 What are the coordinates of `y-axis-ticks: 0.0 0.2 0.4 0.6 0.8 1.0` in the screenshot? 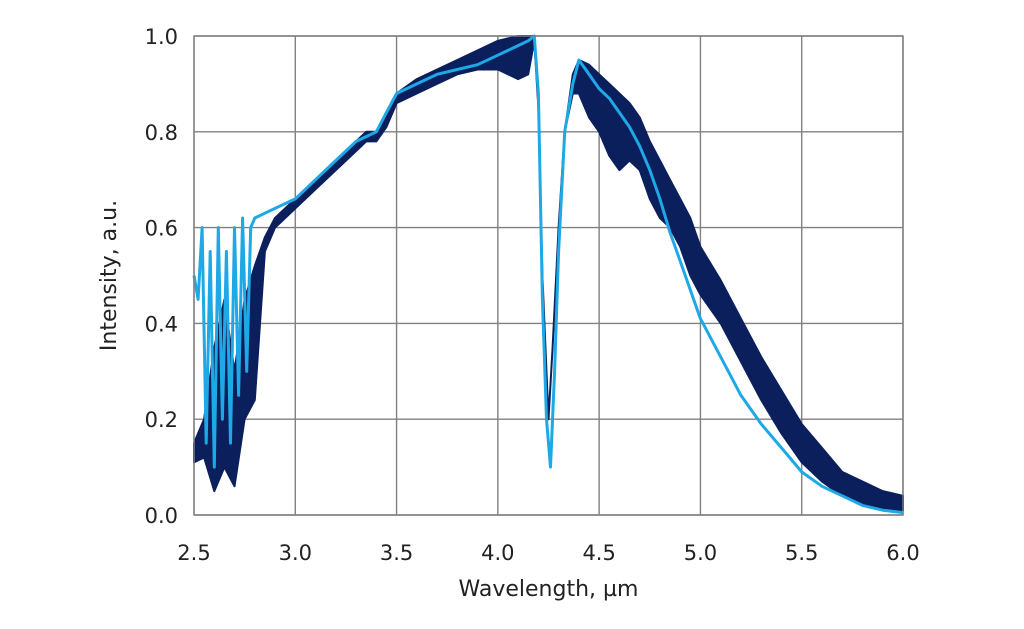 It's located at (161, 276).